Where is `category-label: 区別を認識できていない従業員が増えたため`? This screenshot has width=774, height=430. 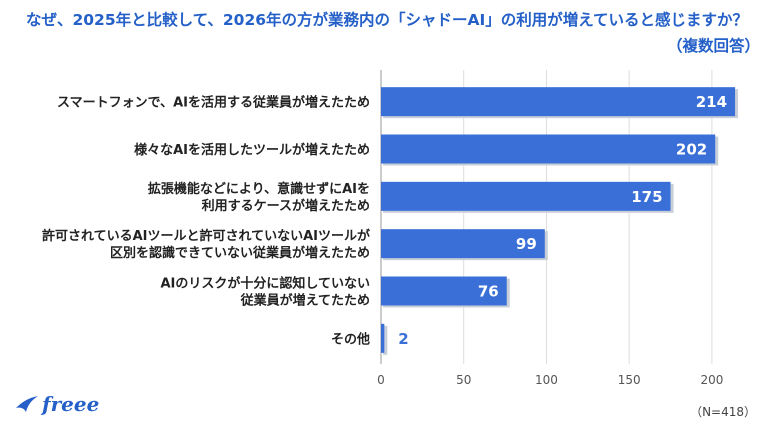
category-label: 区別を認識できていない従業員が増えたため is located at coordinates (240, 253).